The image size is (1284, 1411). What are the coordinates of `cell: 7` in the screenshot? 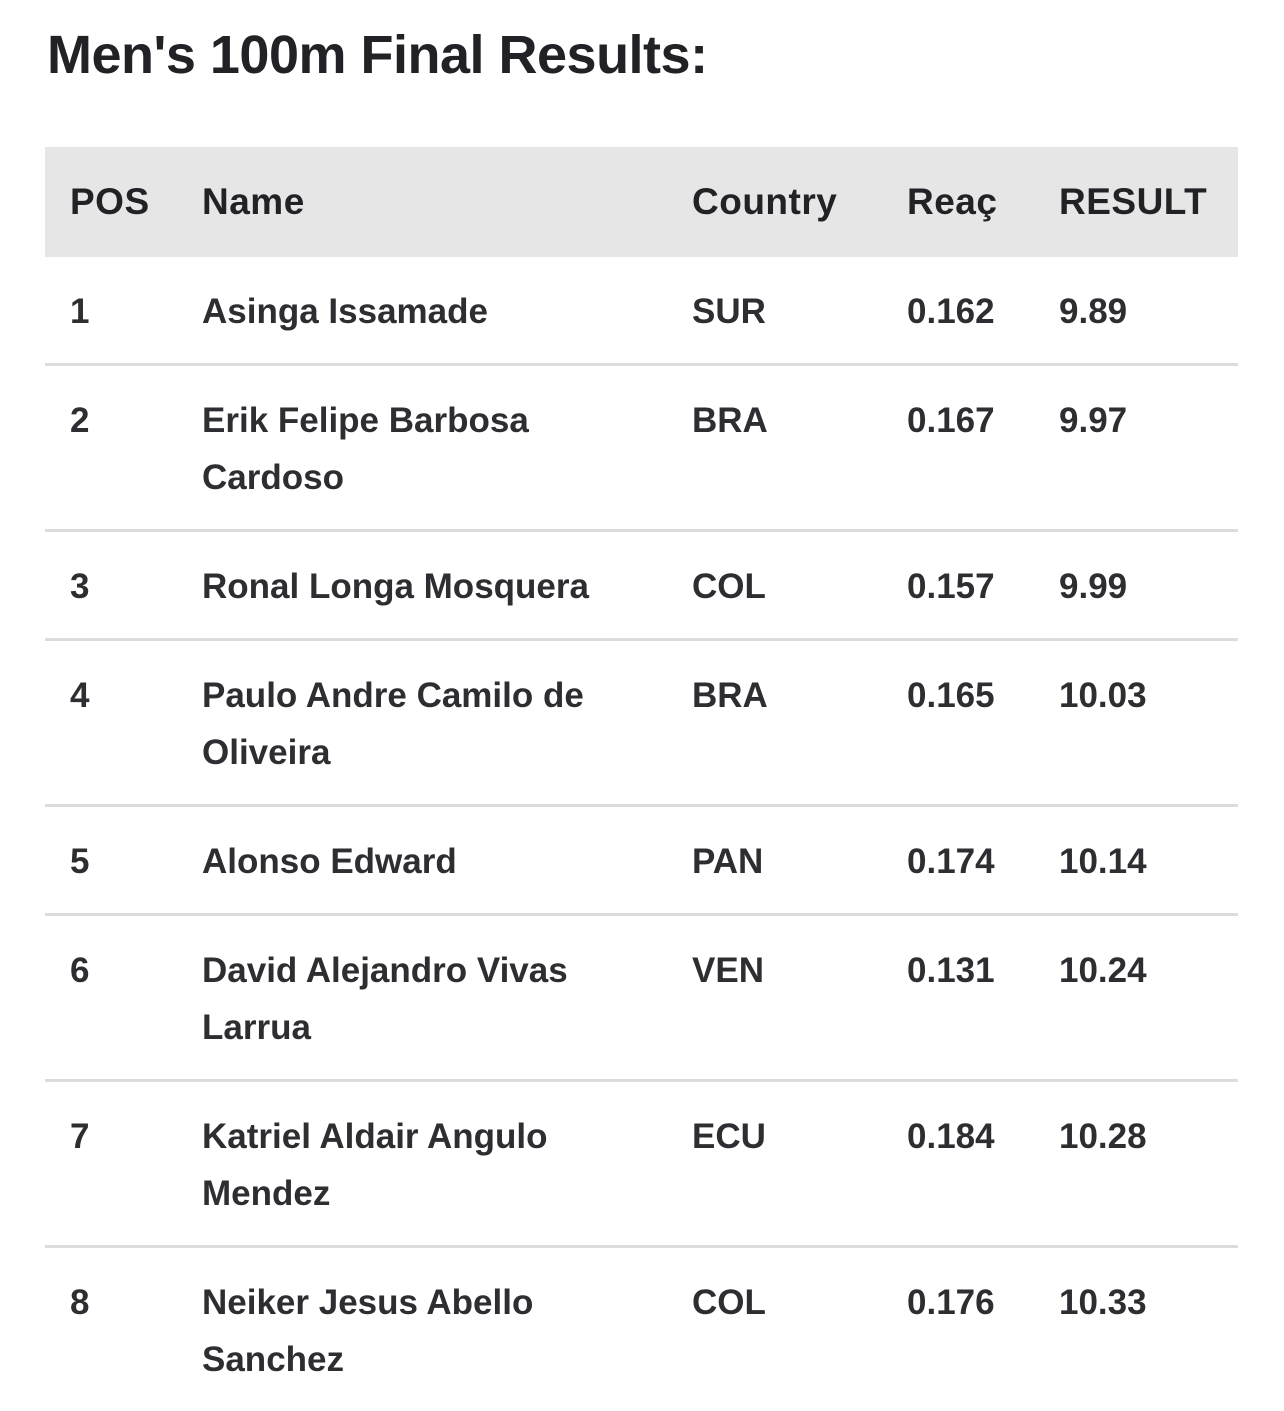 It's located at (111, 1164).